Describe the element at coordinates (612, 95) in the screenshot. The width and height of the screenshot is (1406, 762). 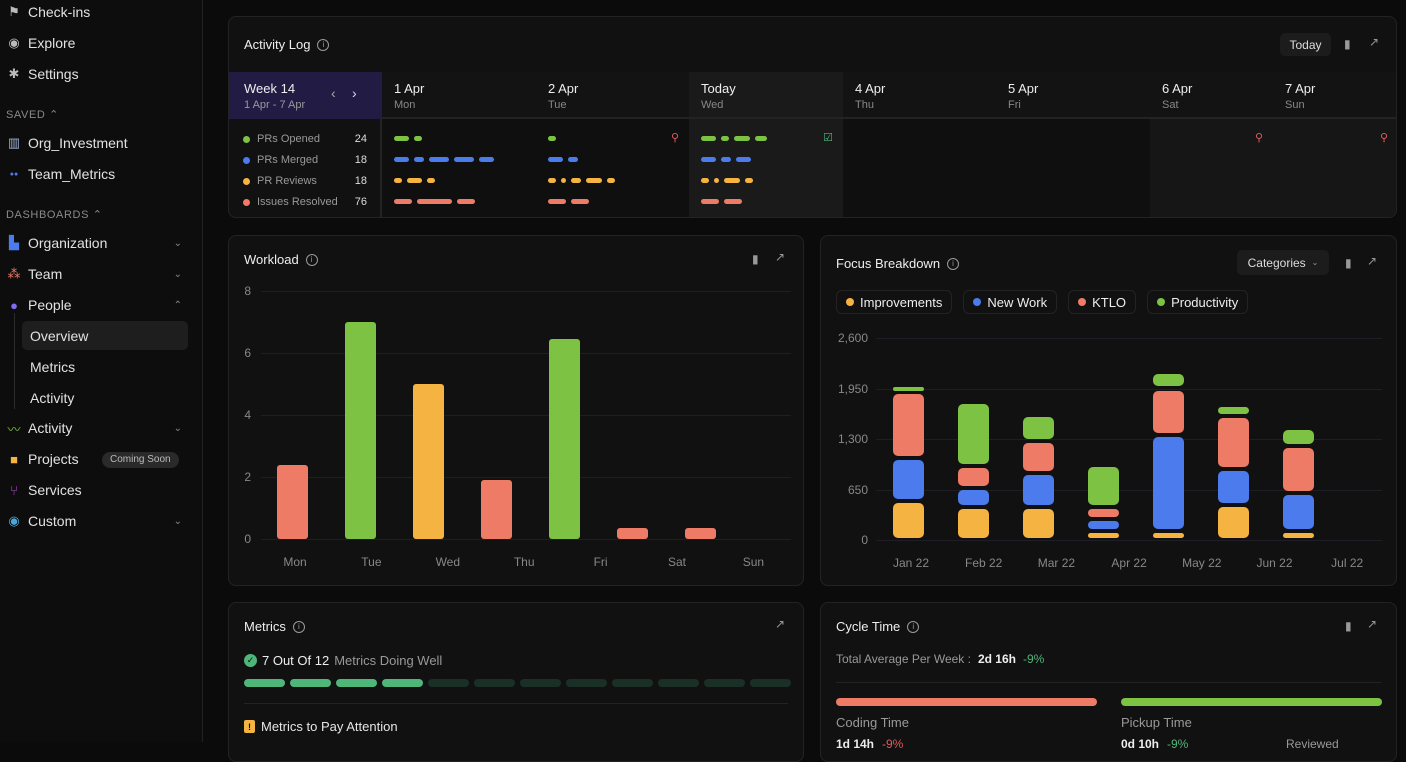
I see `day-header: 2 Apr Tue` at that location.